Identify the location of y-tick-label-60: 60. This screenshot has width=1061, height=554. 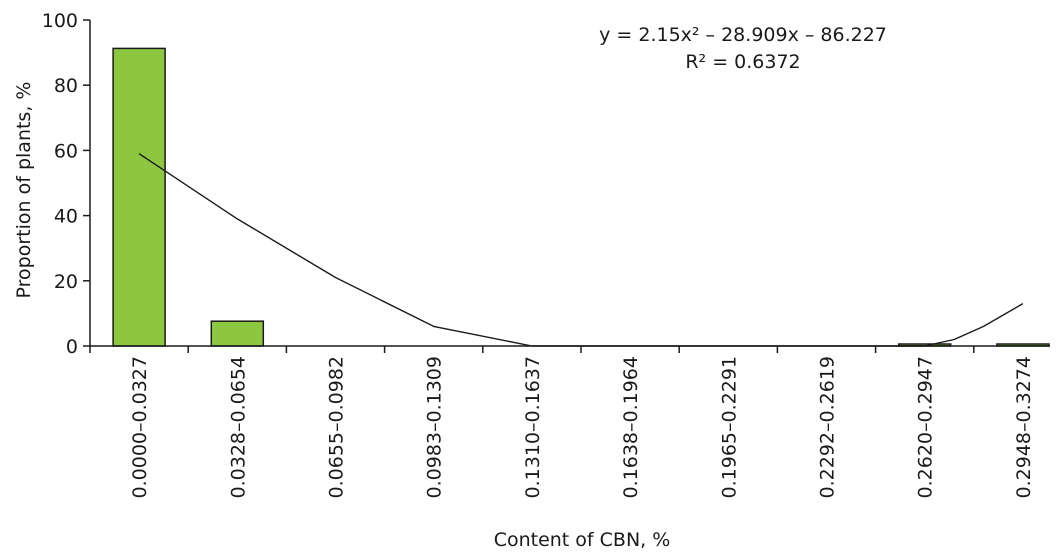
(66, 151).